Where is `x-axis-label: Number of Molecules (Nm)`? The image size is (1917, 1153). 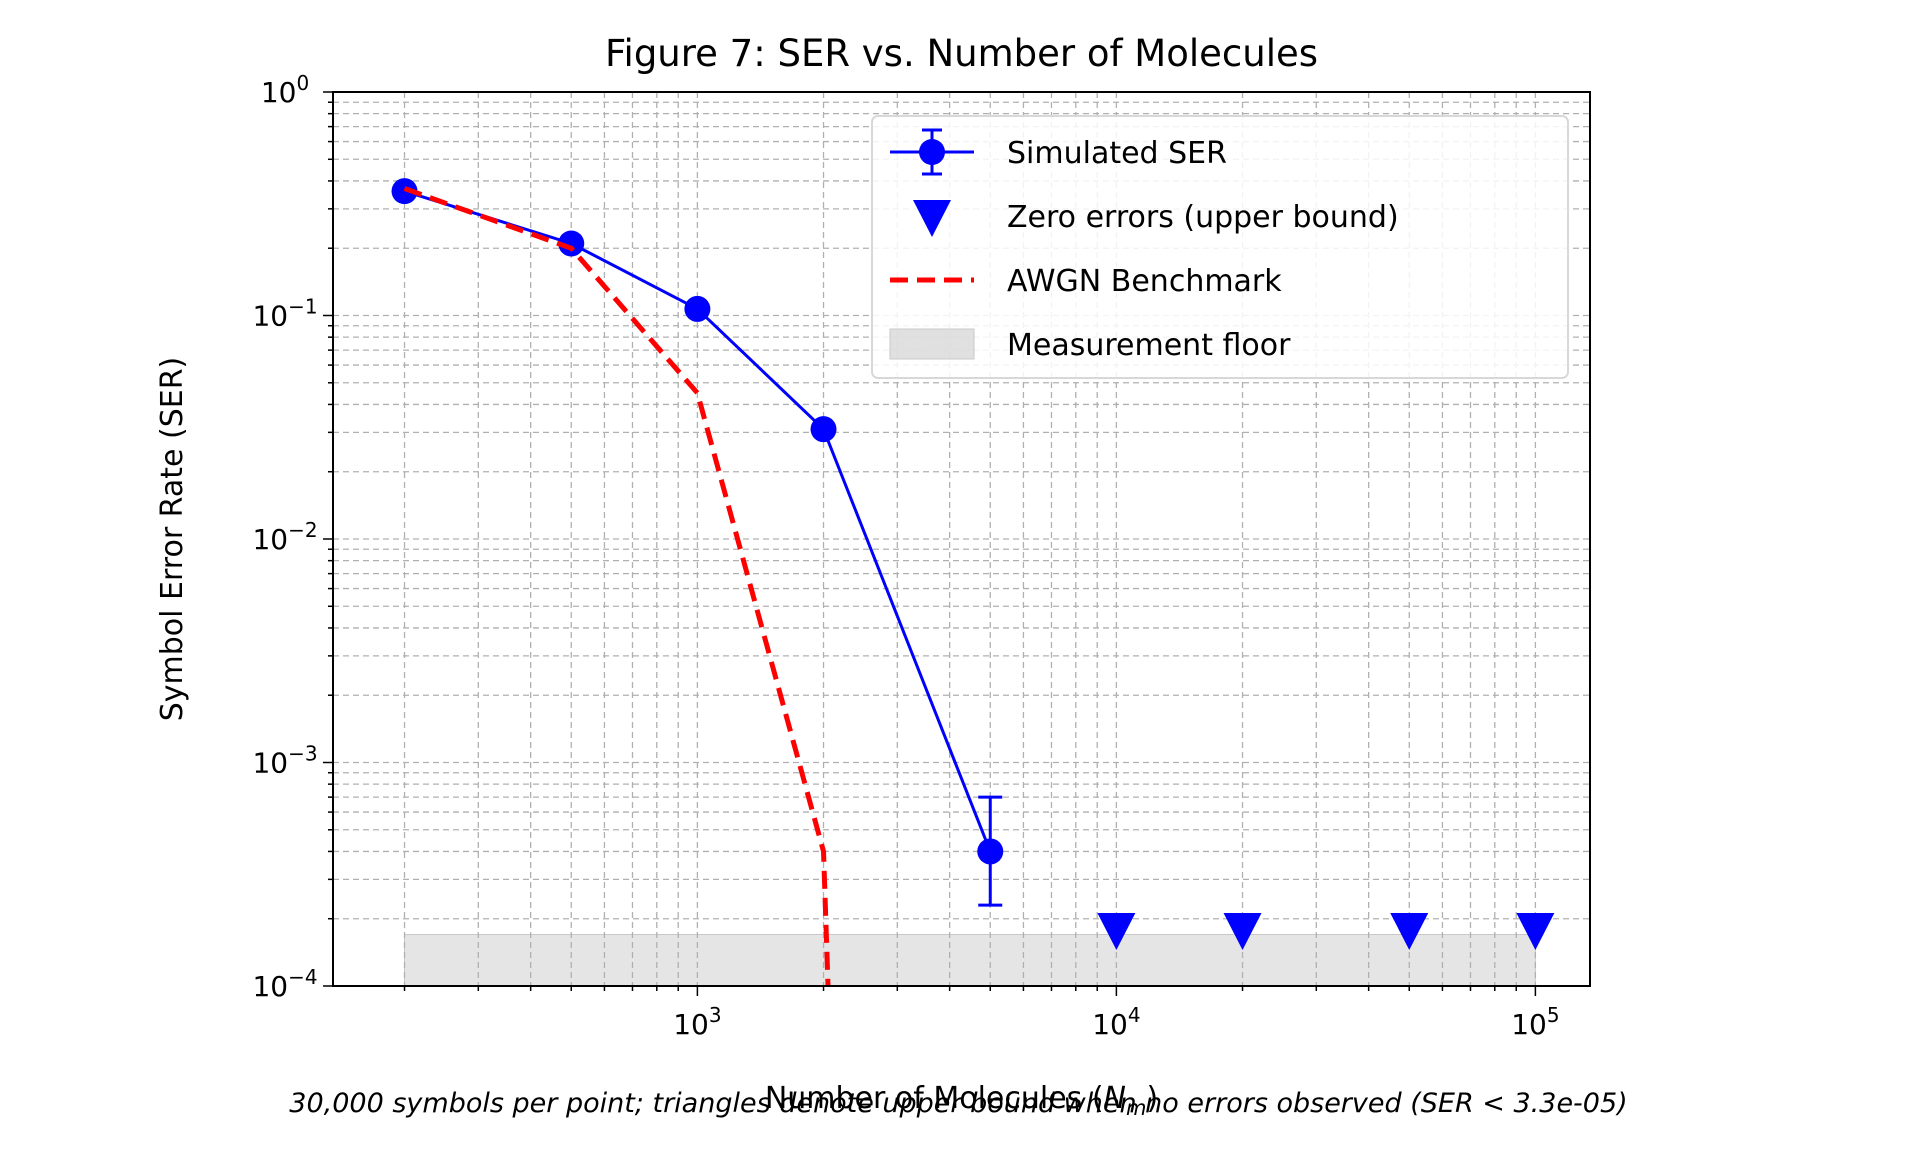 x-axis-label: Number of Molecules (Nm) is located at coordinates (961, 1100).